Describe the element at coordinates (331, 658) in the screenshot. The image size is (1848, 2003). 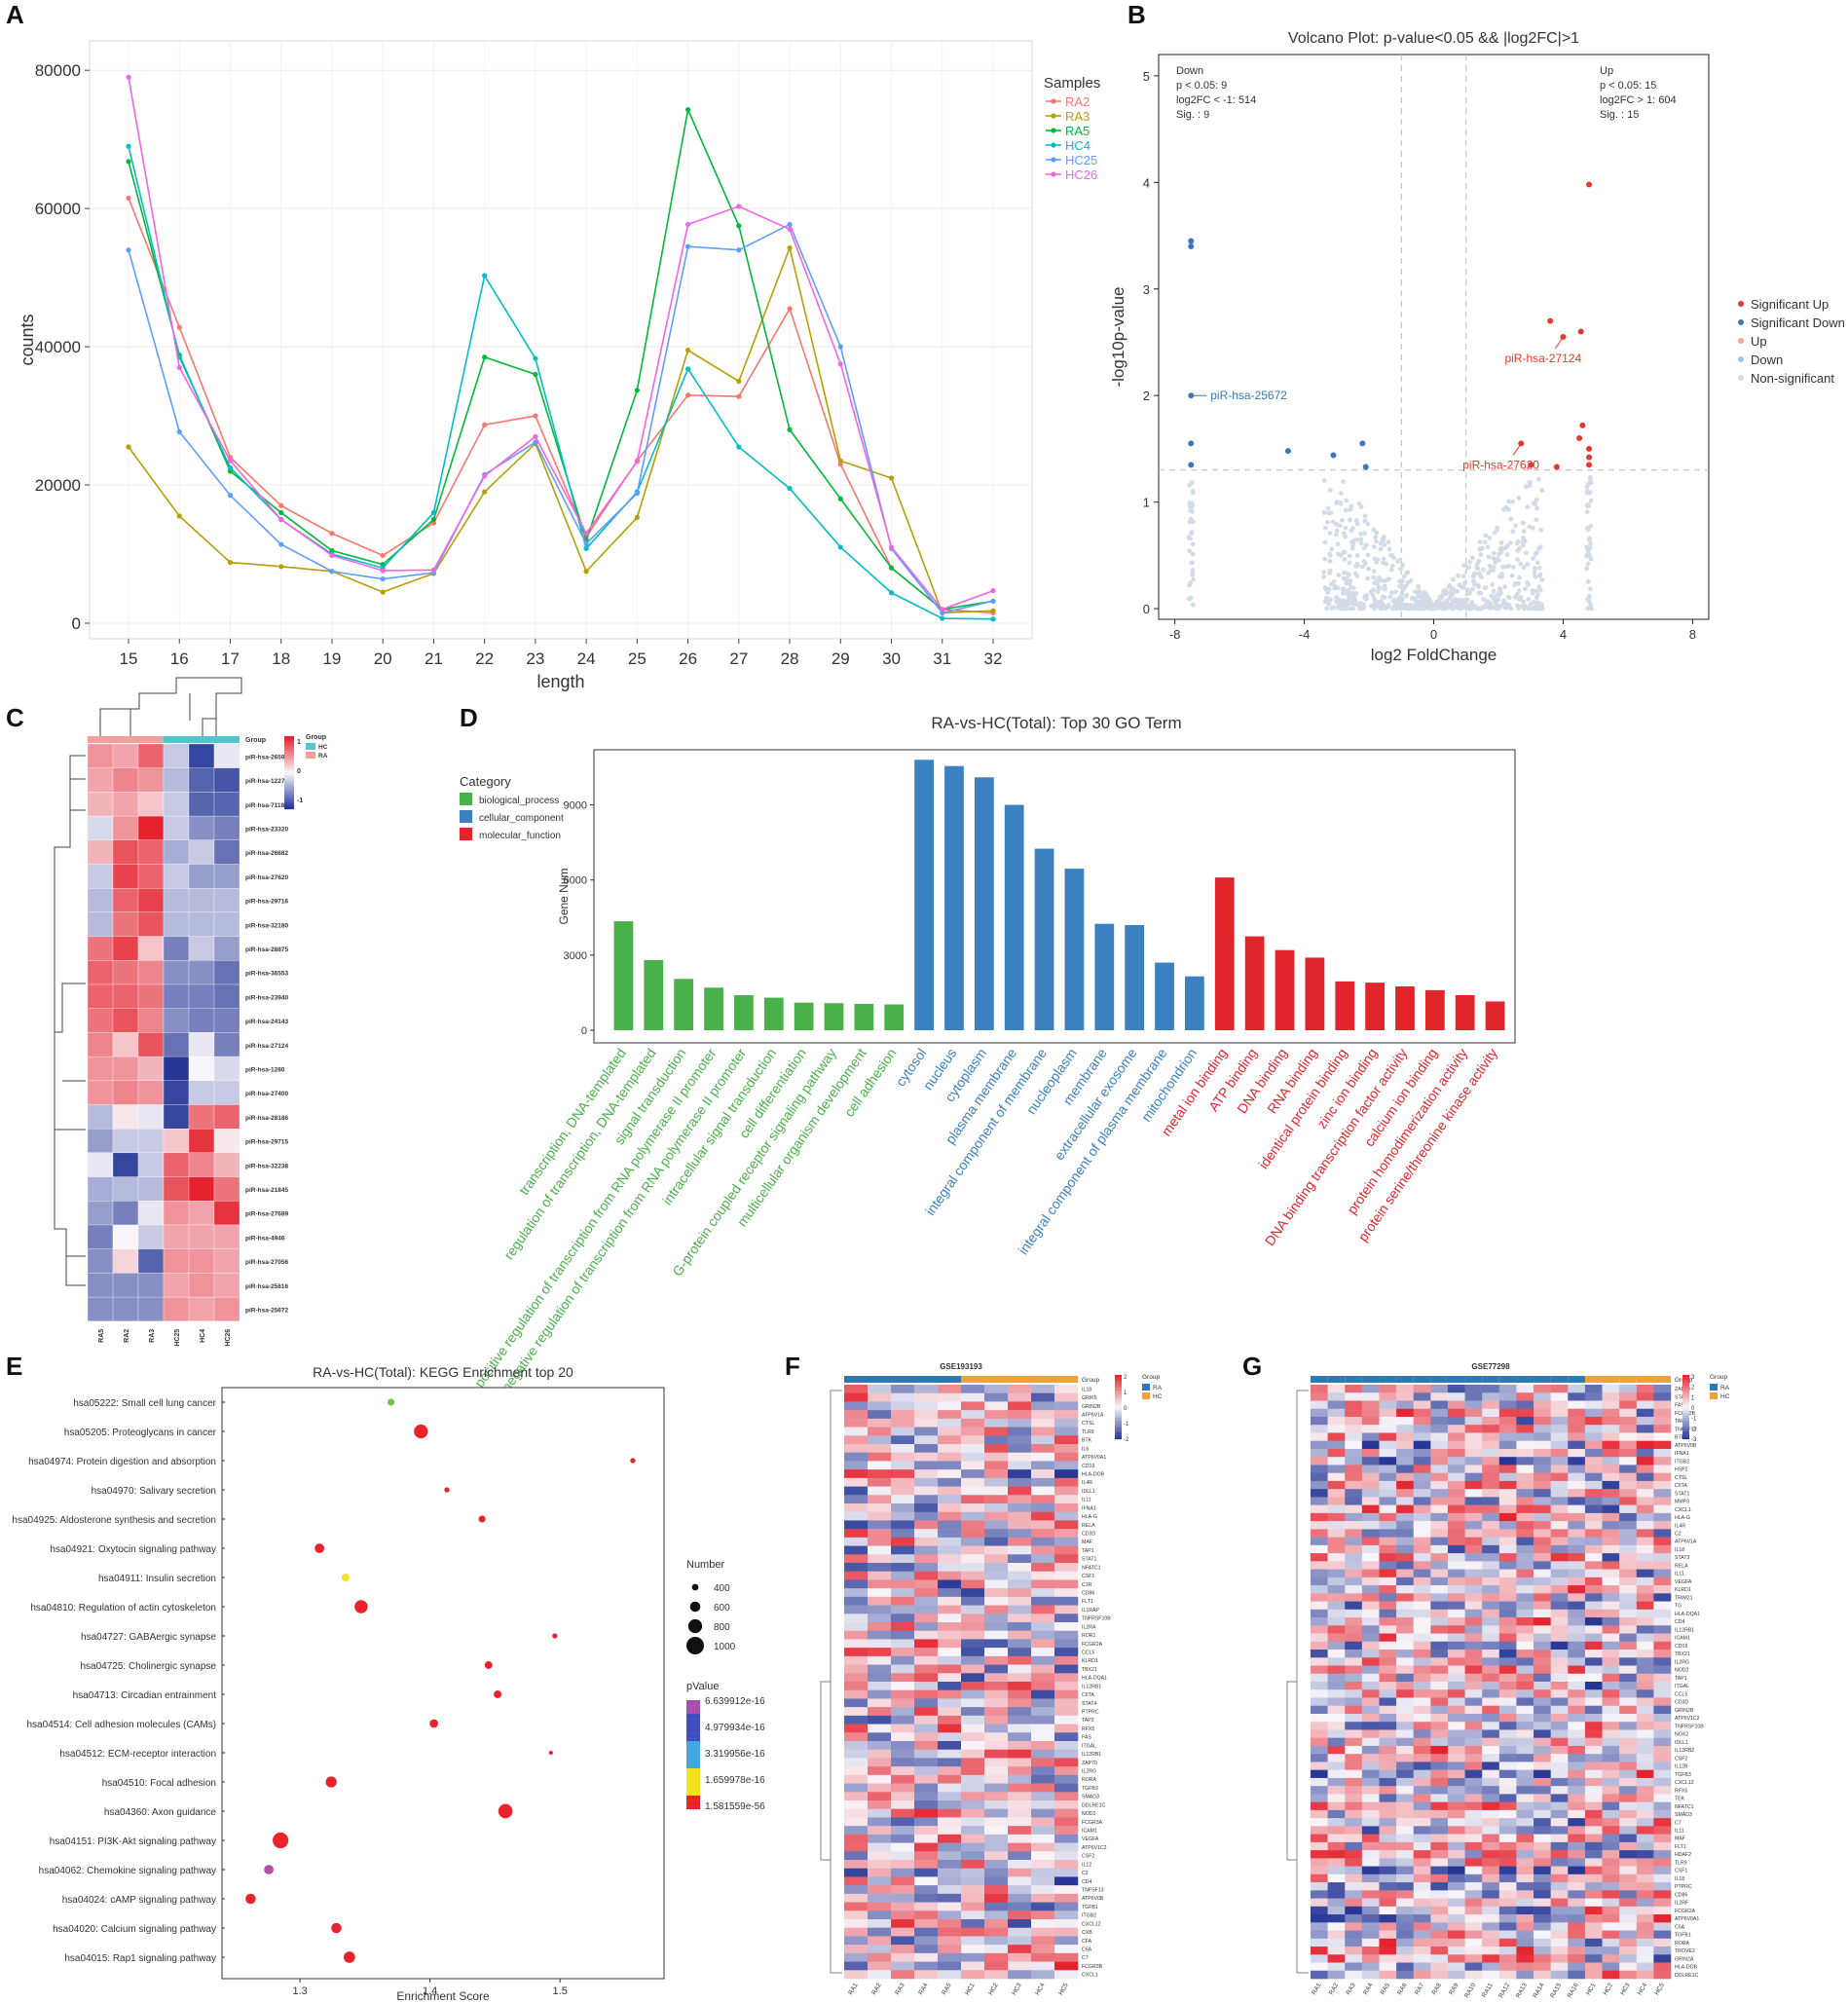
I see `x-tick-label: 19` at that location.